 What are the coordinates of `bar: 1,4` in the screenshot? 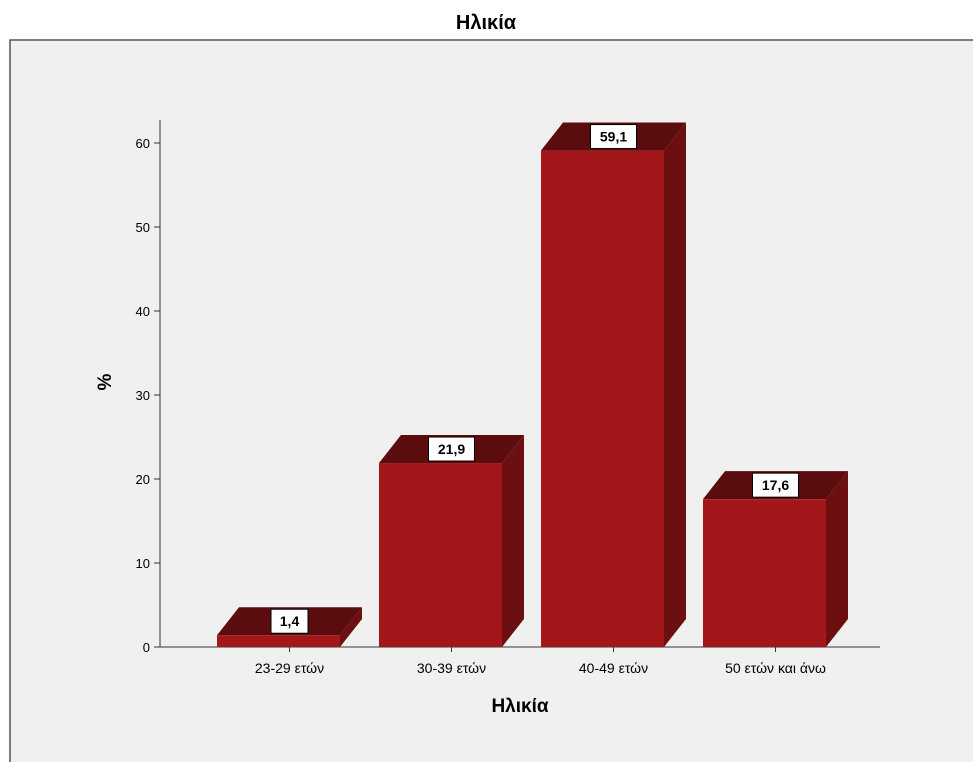 It's located at (289, 627).